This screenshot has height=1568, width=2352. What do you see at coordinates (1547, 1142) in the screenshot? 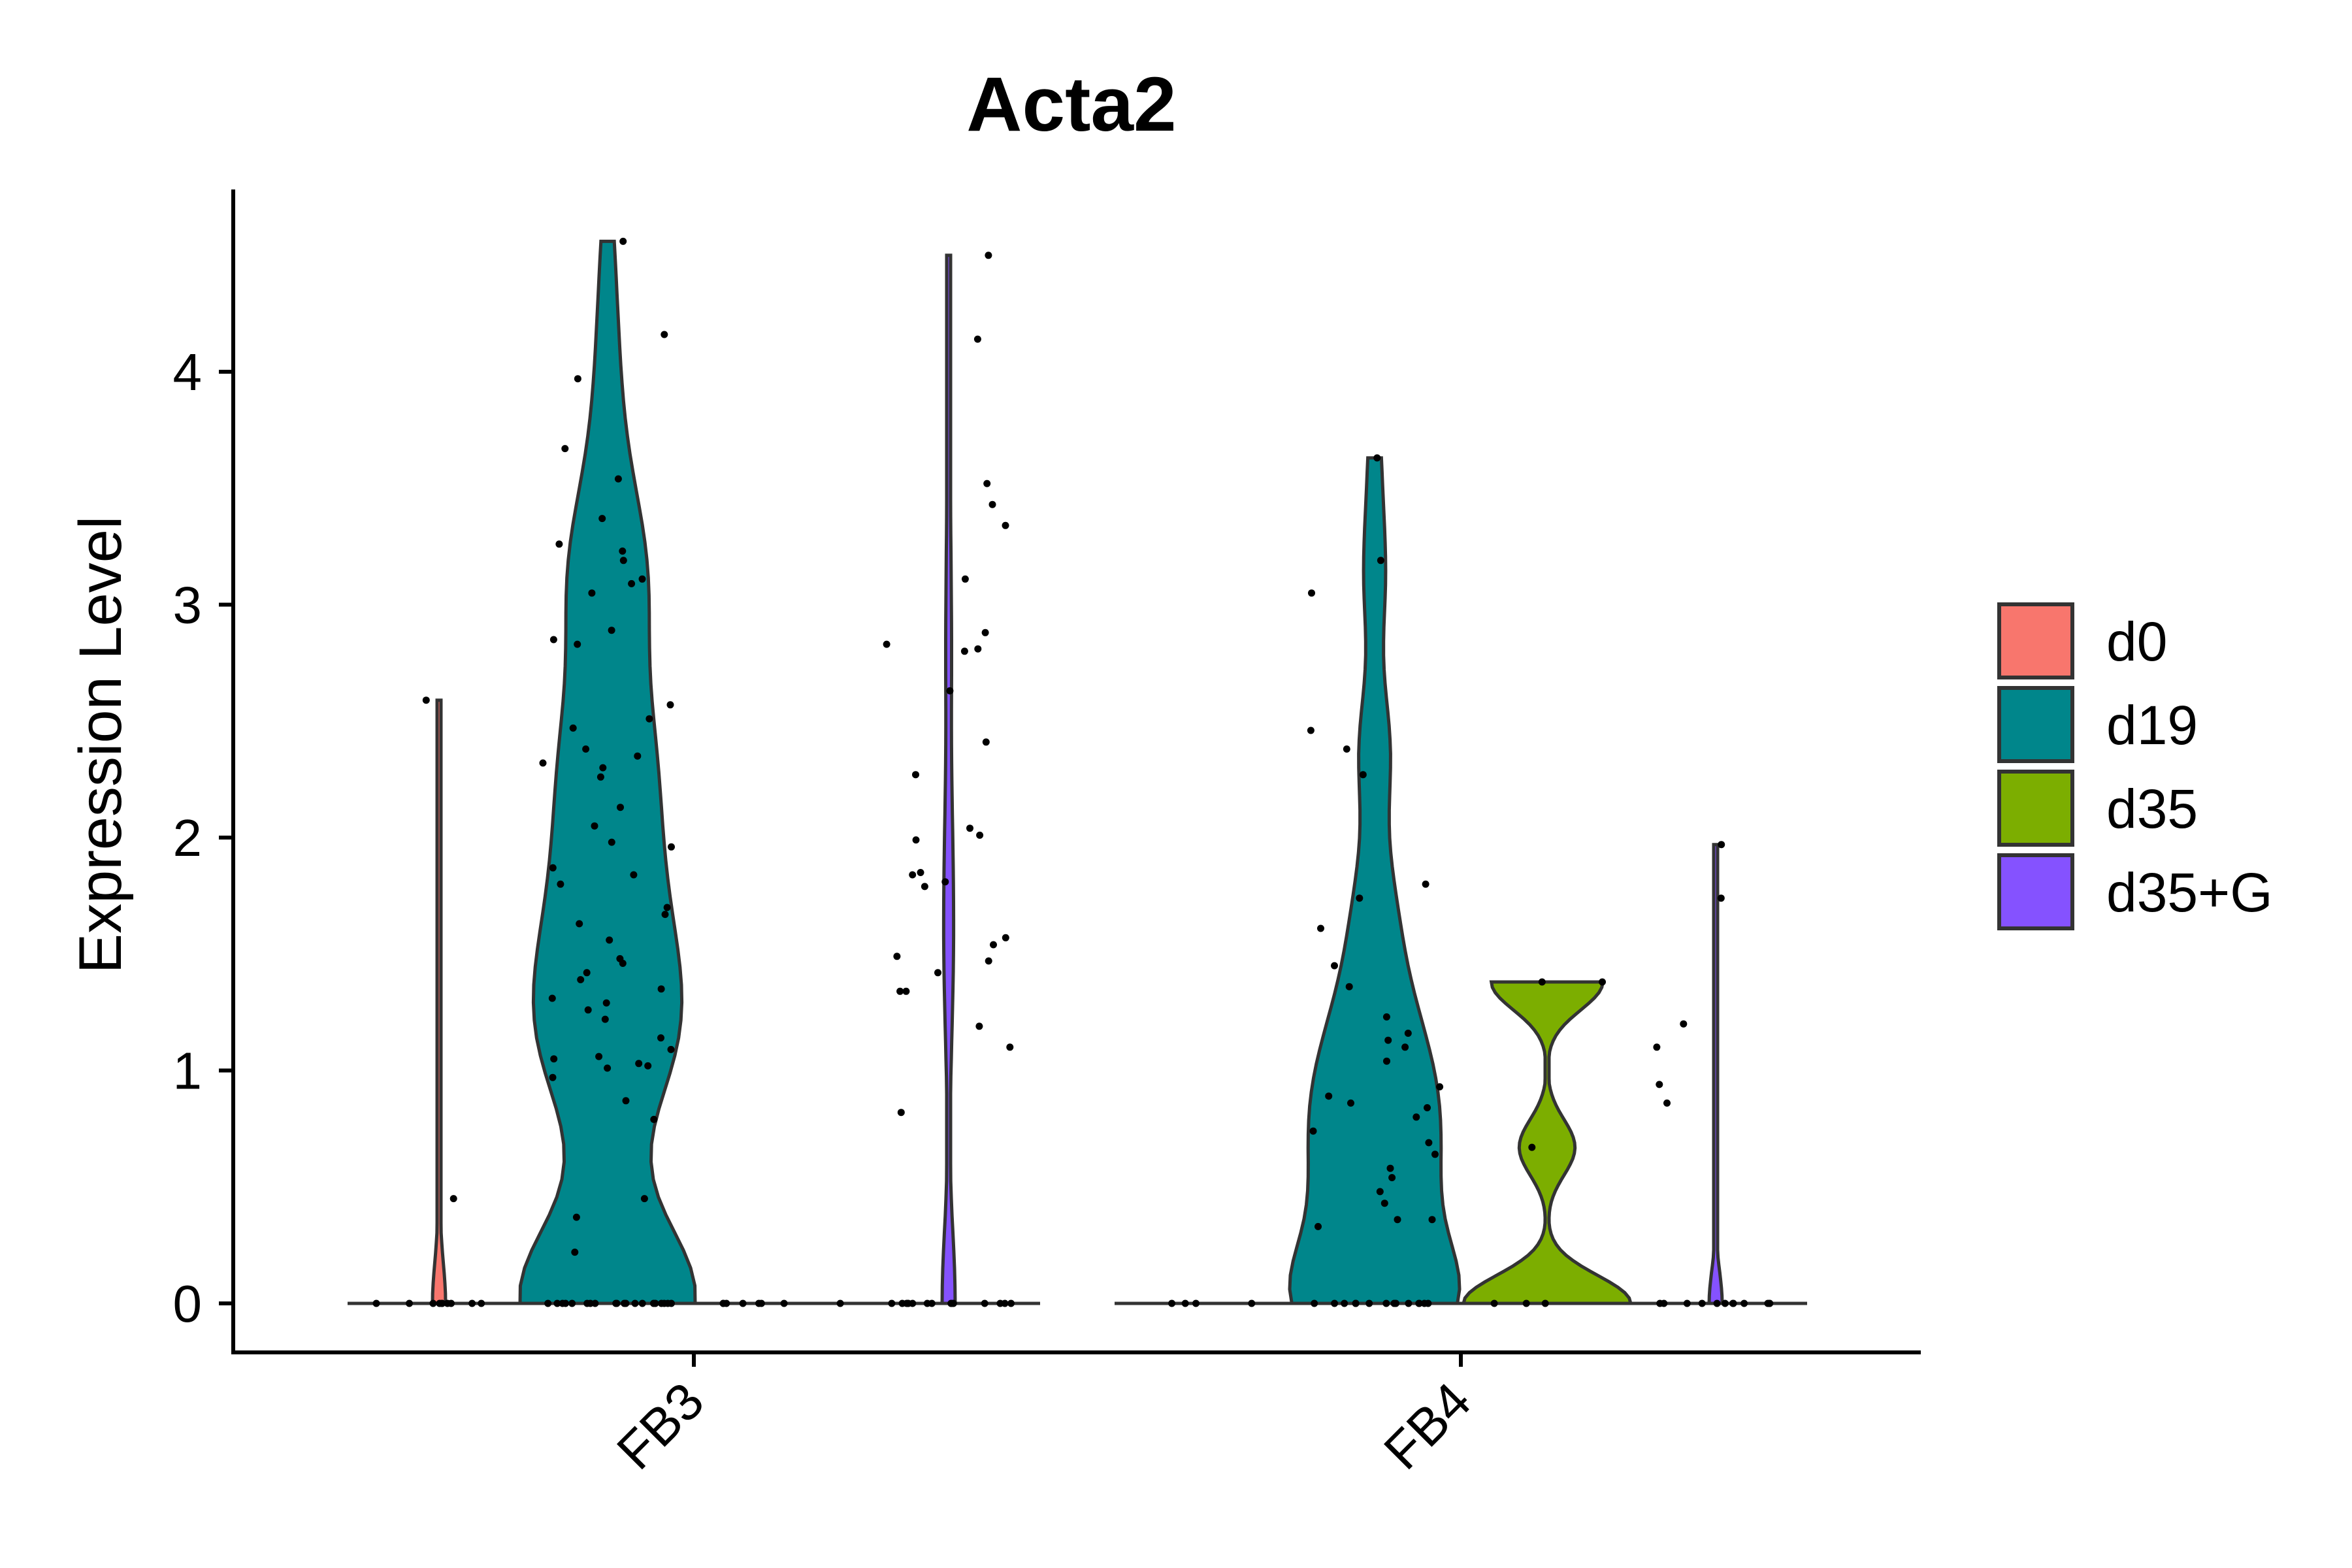
I see `violin-d35-FB4` at bounding box center [1547, 1142].